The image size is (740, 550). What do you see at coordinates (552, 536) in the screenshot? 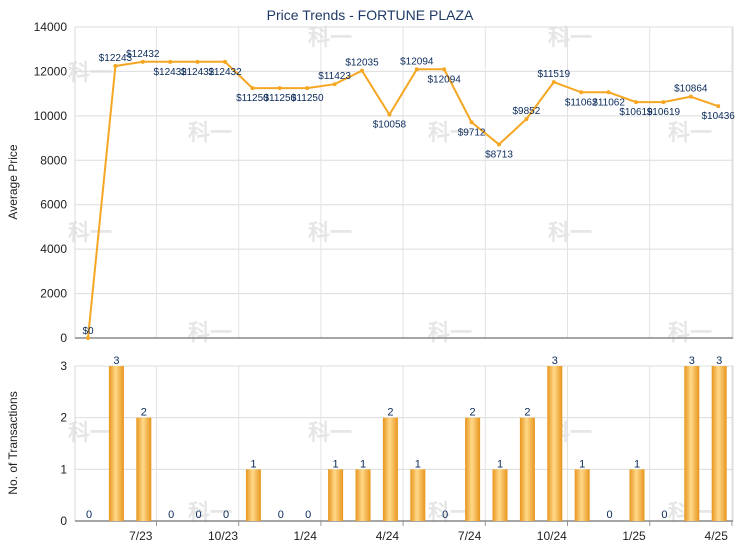
I see `x-tick-label: 10/24` at bounding box center [552, 536].